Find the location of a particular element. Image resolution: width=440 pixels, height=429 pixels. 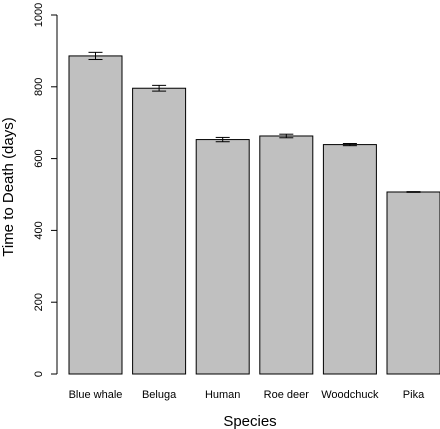

x-tick-label: Human is located at coordinates (222, 395).